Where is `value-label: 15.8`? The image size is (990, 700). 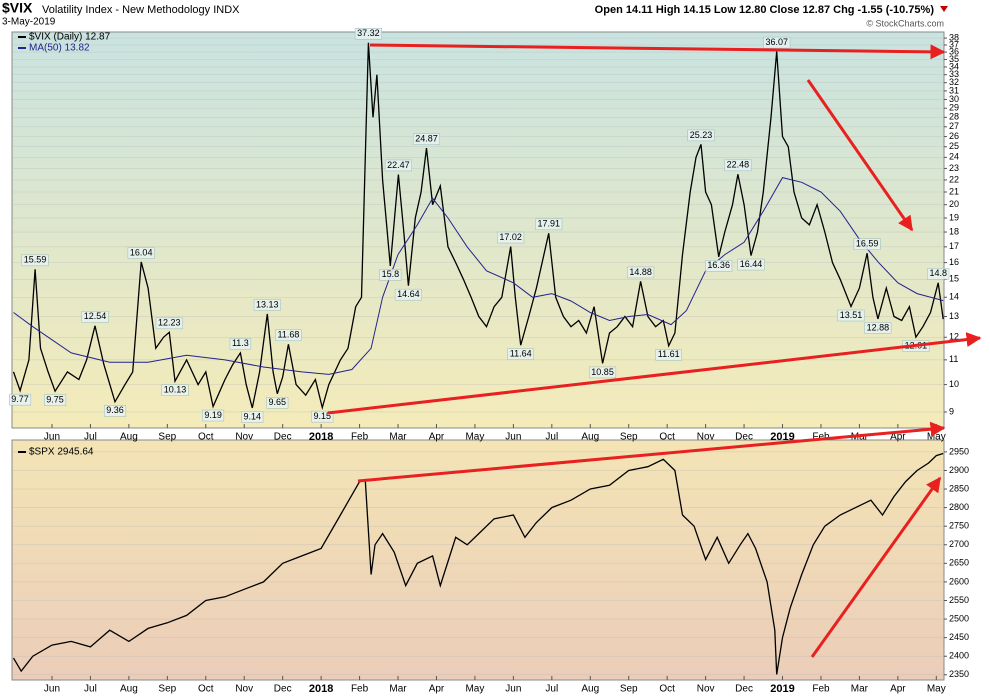
value-label: 15.8 is located at coordinates (391, 274).